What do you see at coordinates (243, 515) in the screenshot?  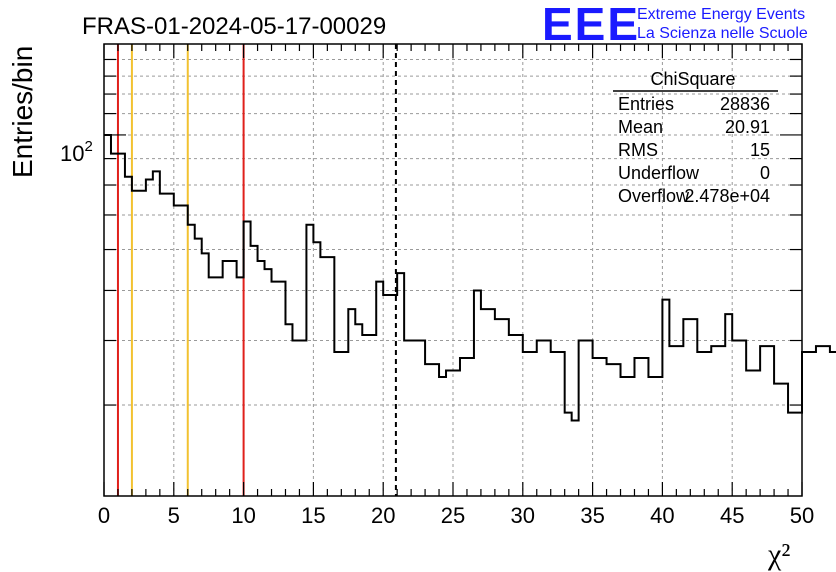 I see `x-tick-label: 10` at bounding box center [243, 515].